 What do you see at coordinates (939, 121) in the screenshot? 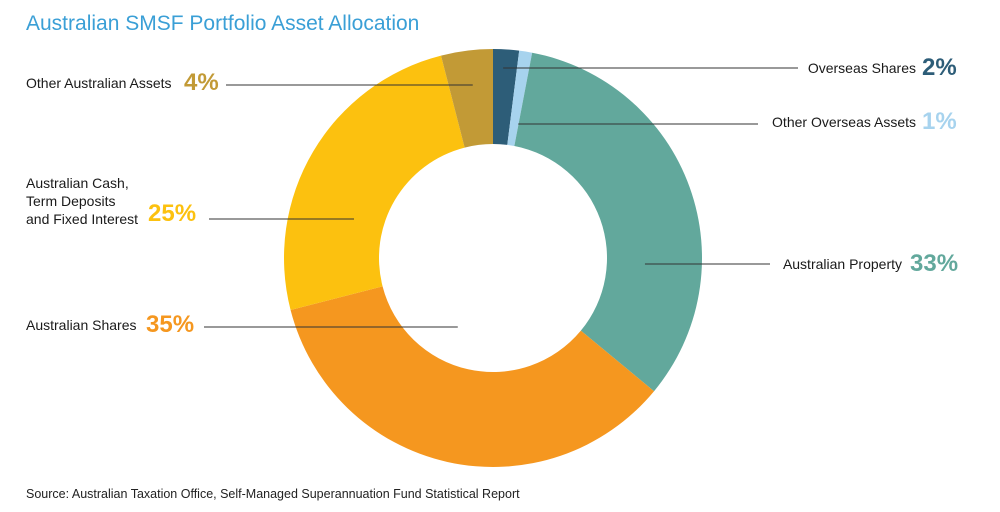
I see `slice-label-percent: 1%` at bounding box center [939, 121].